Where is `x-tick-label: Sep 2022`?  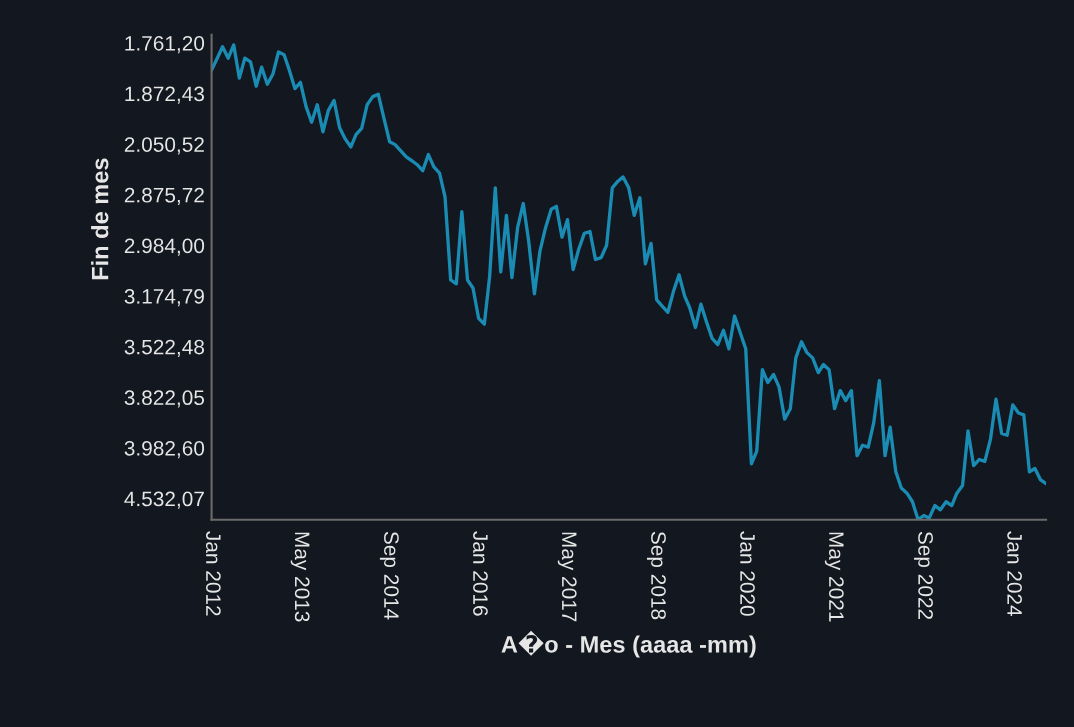
x-tick-label: Sep 2022 is located at coordinates (923, 575).